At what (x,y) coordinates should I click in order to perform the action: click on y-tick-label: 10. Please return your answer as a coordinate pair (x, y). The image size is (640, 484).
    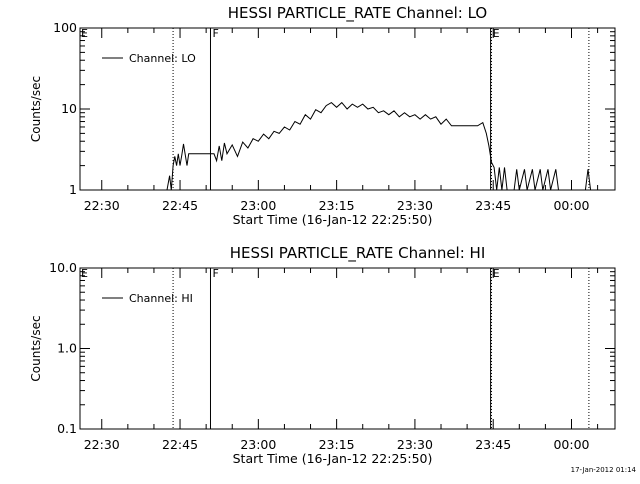
    Looking at the image, I should click on (69, 108).